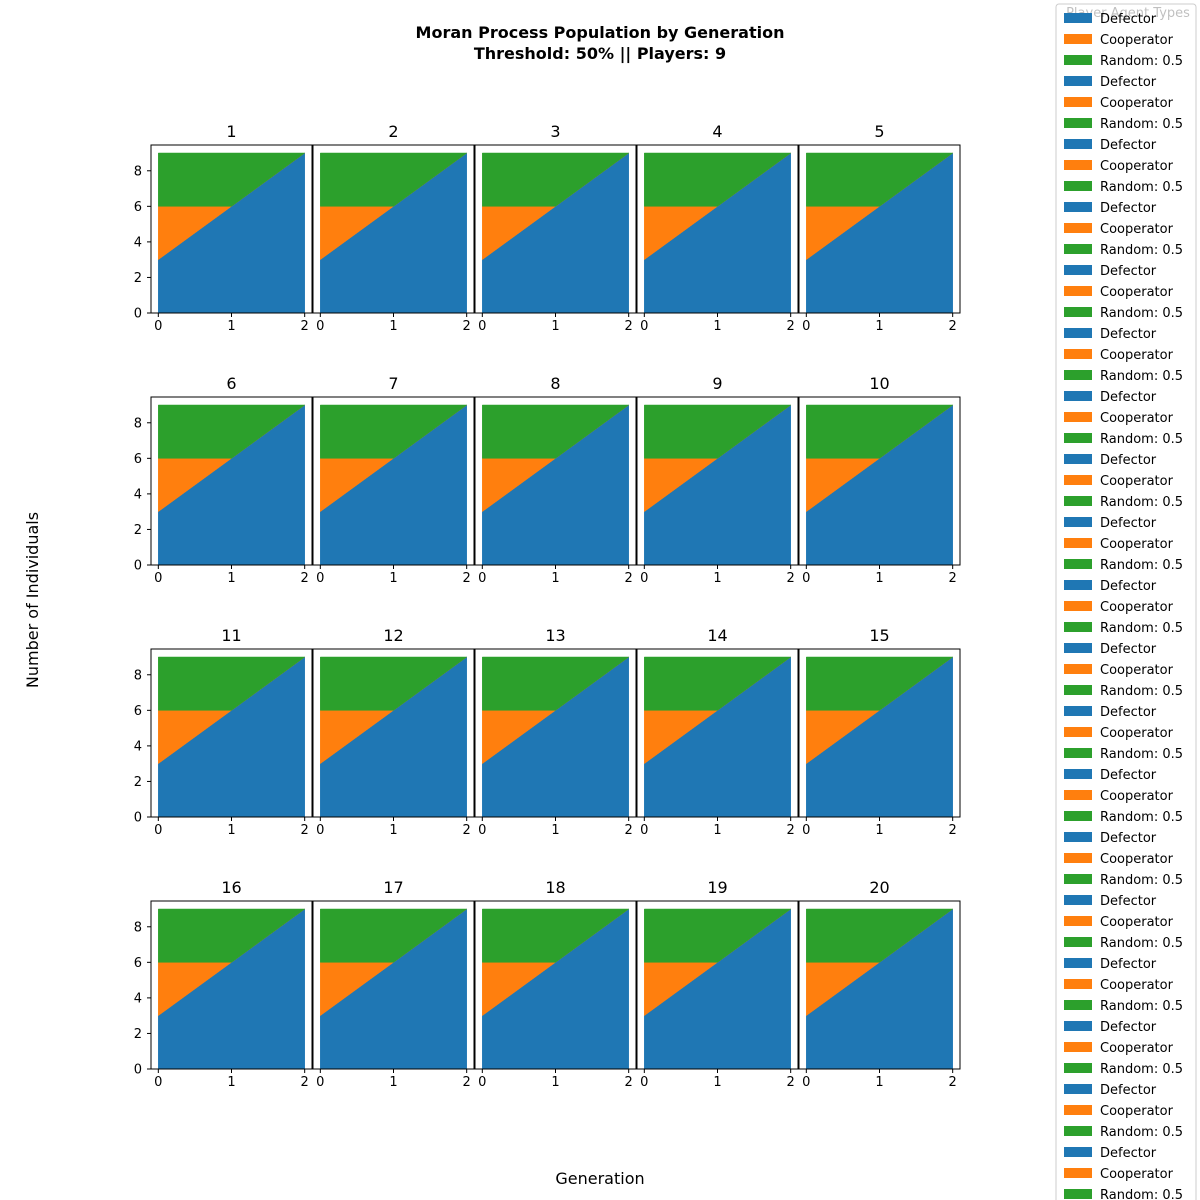  I want to click on panel-title: 5, so click(879, 131).